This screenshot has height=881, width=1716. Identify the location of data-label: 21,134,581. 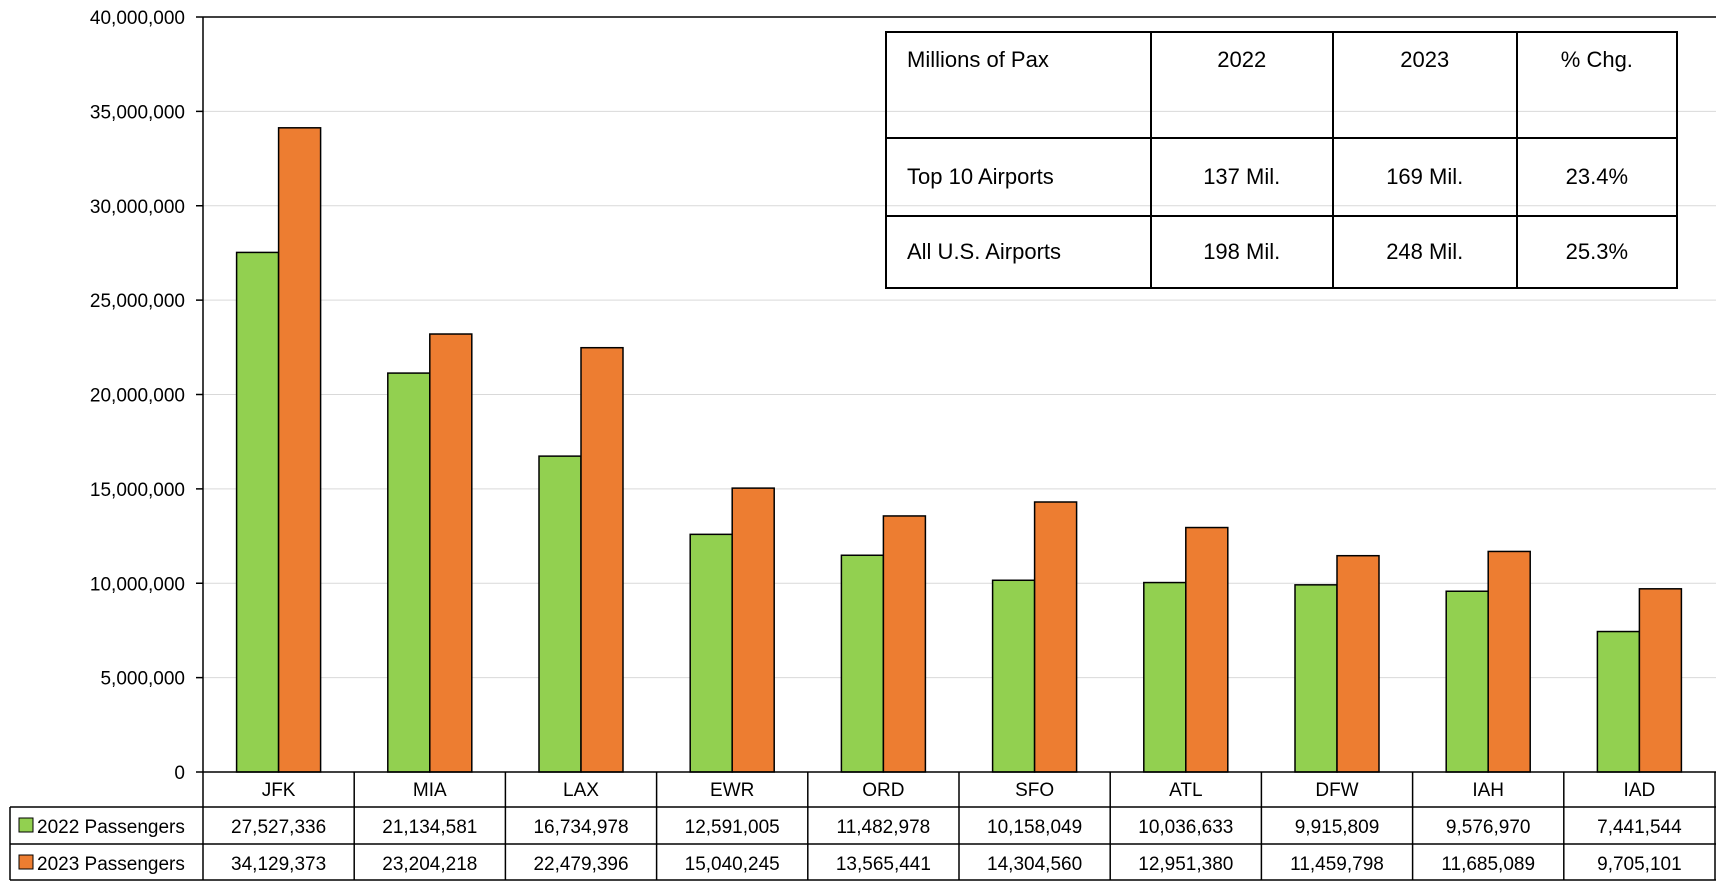
(429, 827).